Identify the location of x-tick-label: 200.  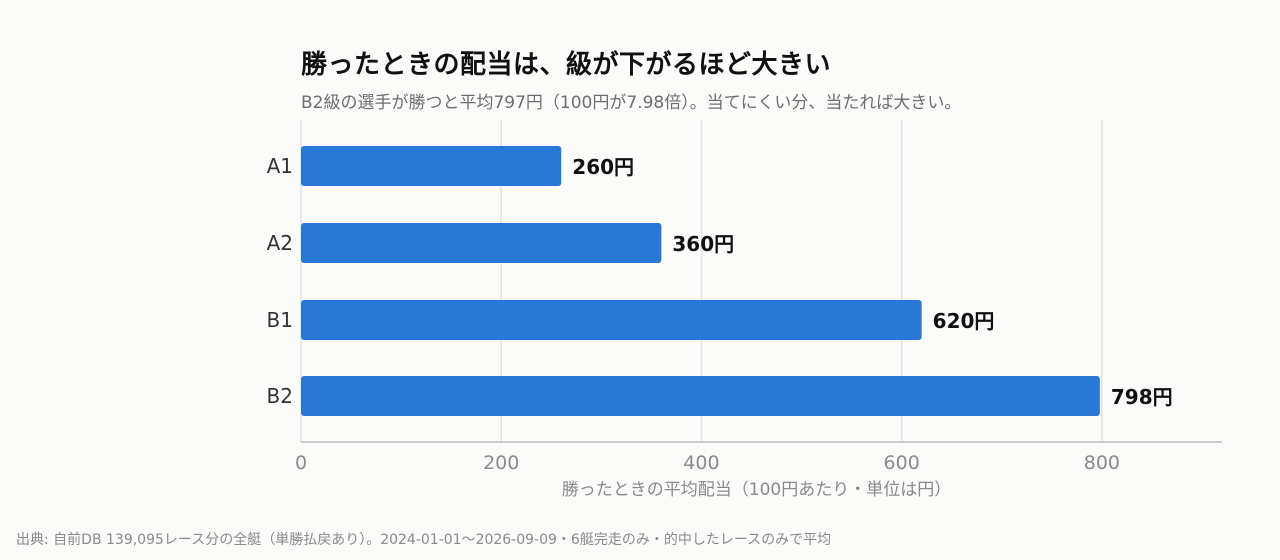
(501, 463).